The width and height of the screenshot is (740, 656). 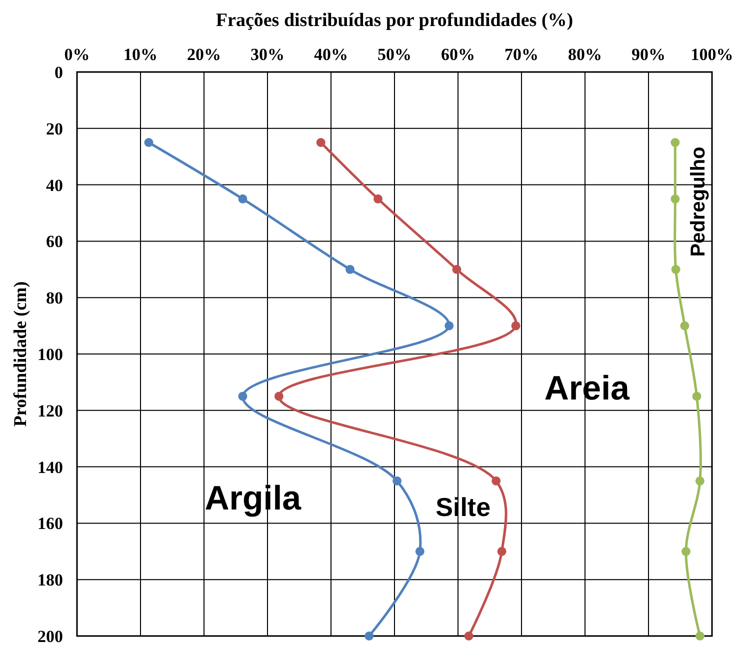 I want to click on x-tick-label: 30%, so click(x=267, y=54).